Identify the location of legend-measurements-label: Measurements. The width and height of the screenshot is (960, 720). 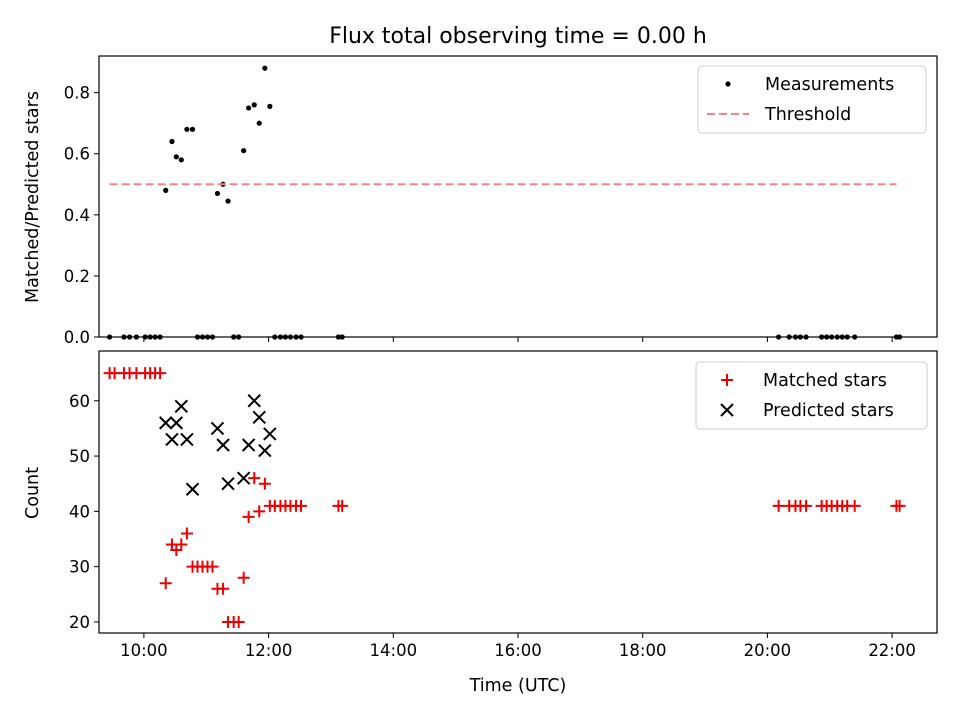
(829, 85).